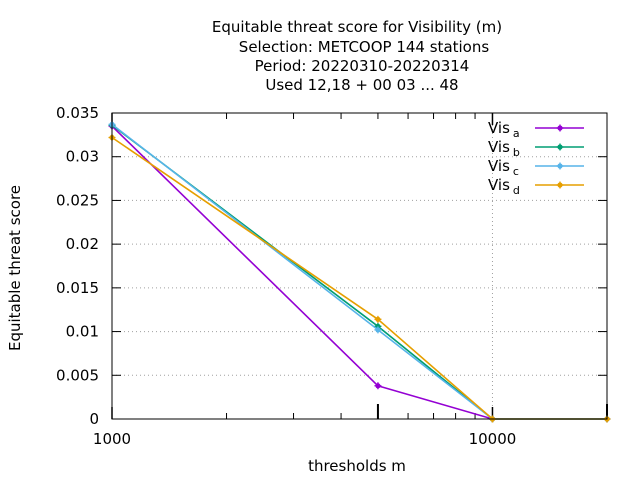  I want to click on x-tick-label: 10000, so click(493, 439).